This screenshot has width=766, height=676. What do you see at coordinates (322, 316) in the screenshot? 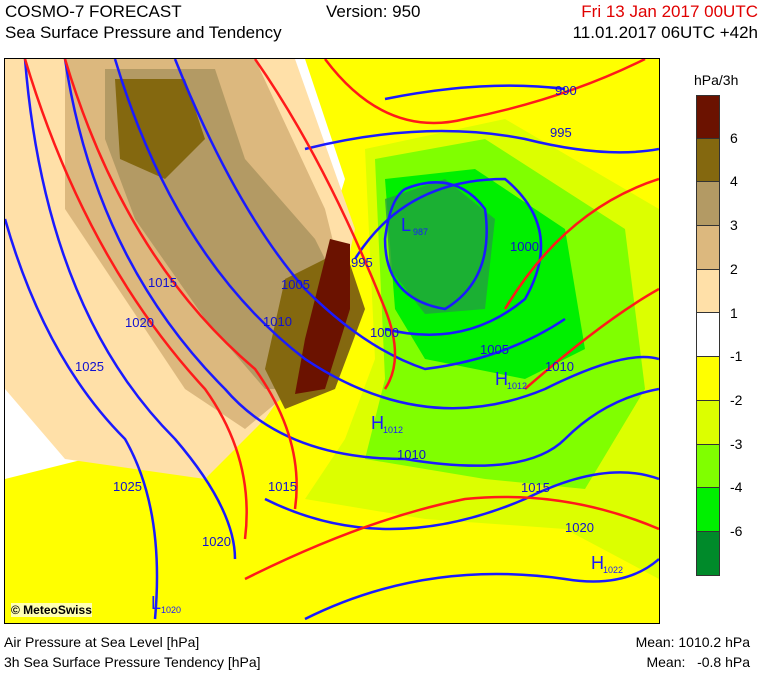
I see `tendency-max-region` at bounding box center [322, 316].